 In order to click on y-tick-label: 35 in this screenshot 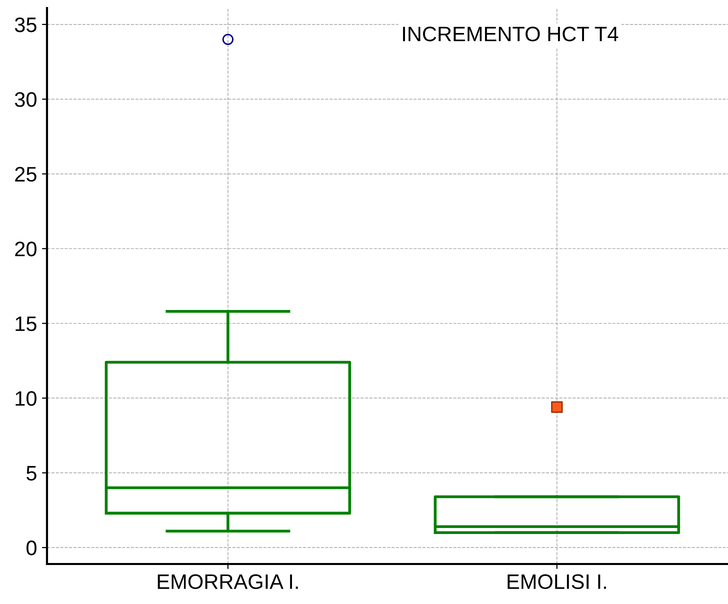, I will do `click(25, 24)`.